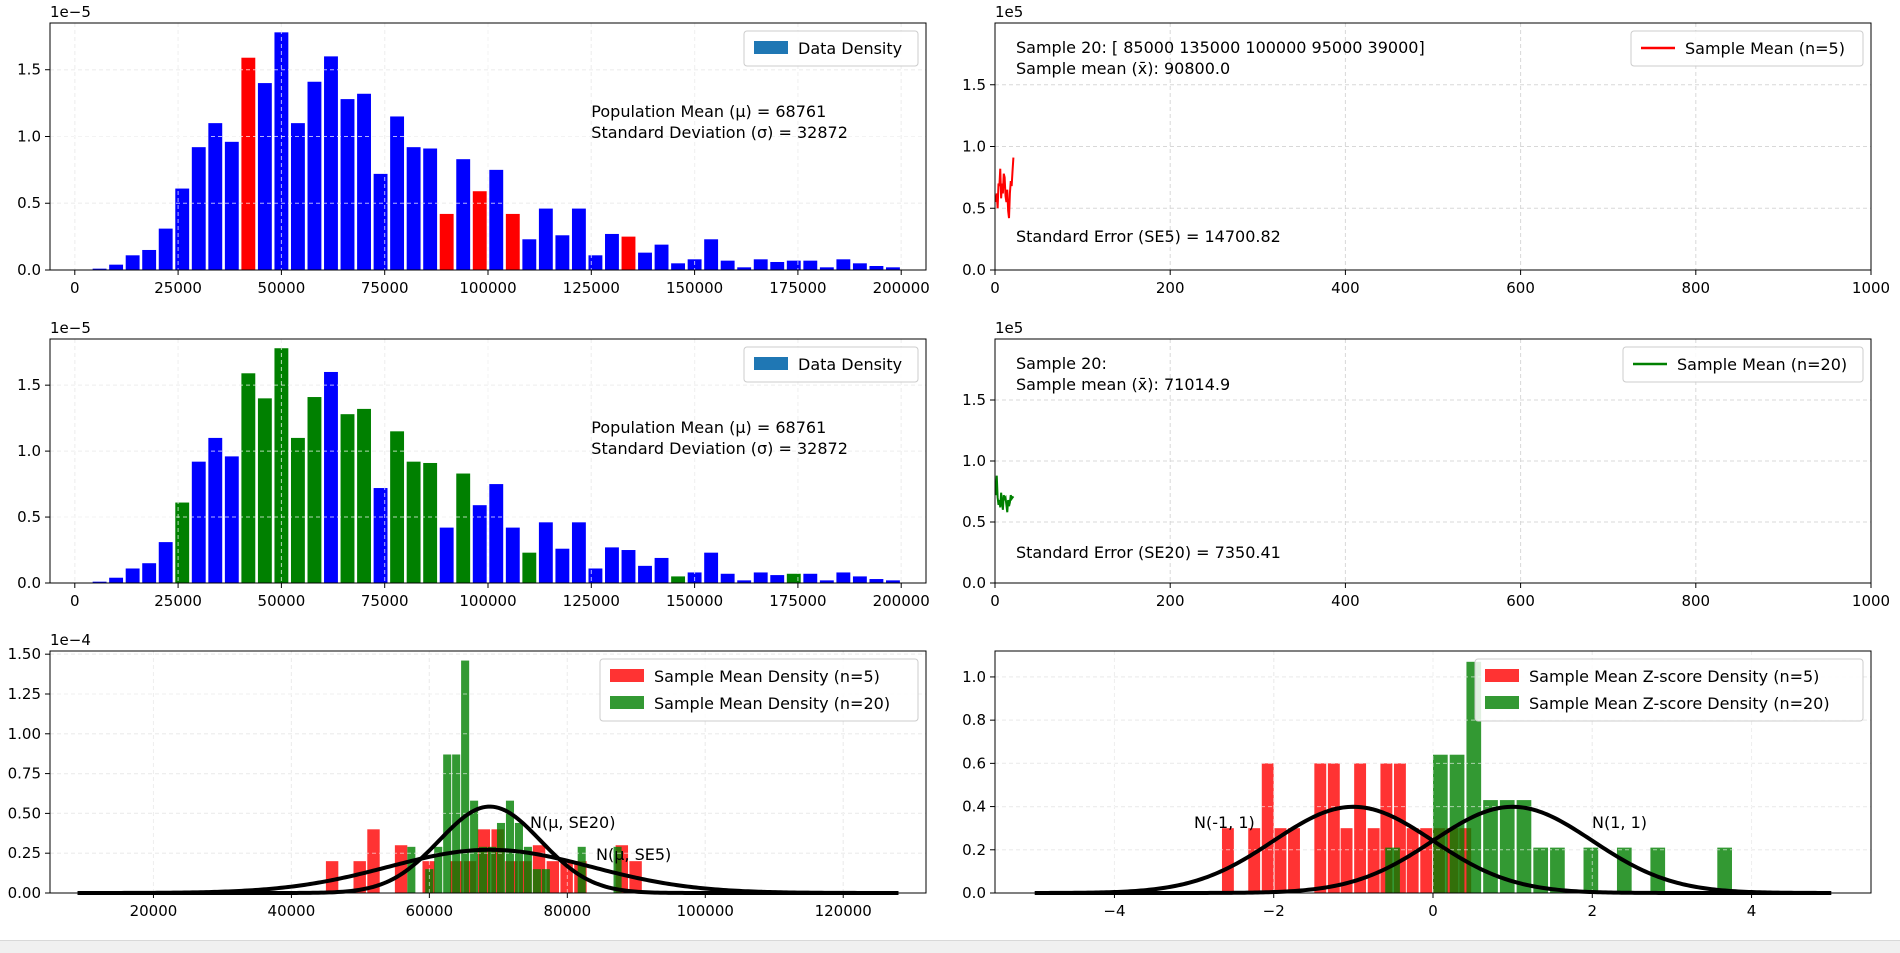 The height and width of the screenshot is (953, 1900). I want to click on chart0-xtick-label-3: 75000, so click(385, 288).